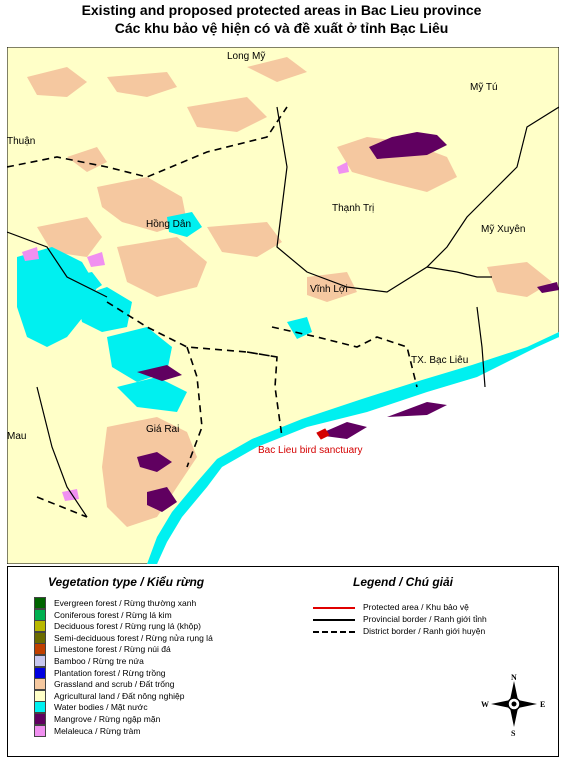 The height and width of the screenshot is (759, 563). What do you see at coordinates (485, 704) in the screenshot?
I see `compass-west-label: W` at bounding box center [485, 704].